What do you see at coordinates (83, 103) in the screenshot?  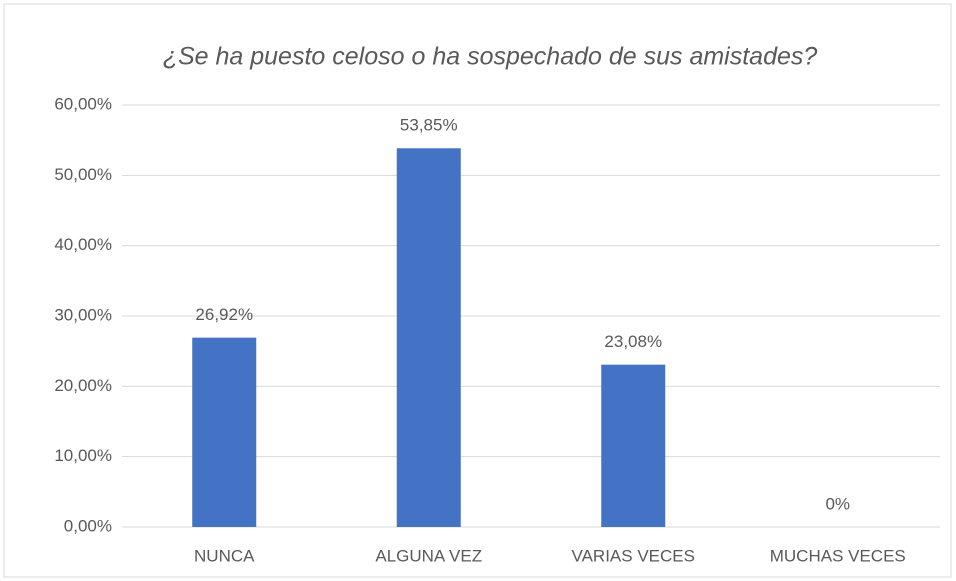 I see `y-tick-label: 60,00%` at bounding box center [83, 103].